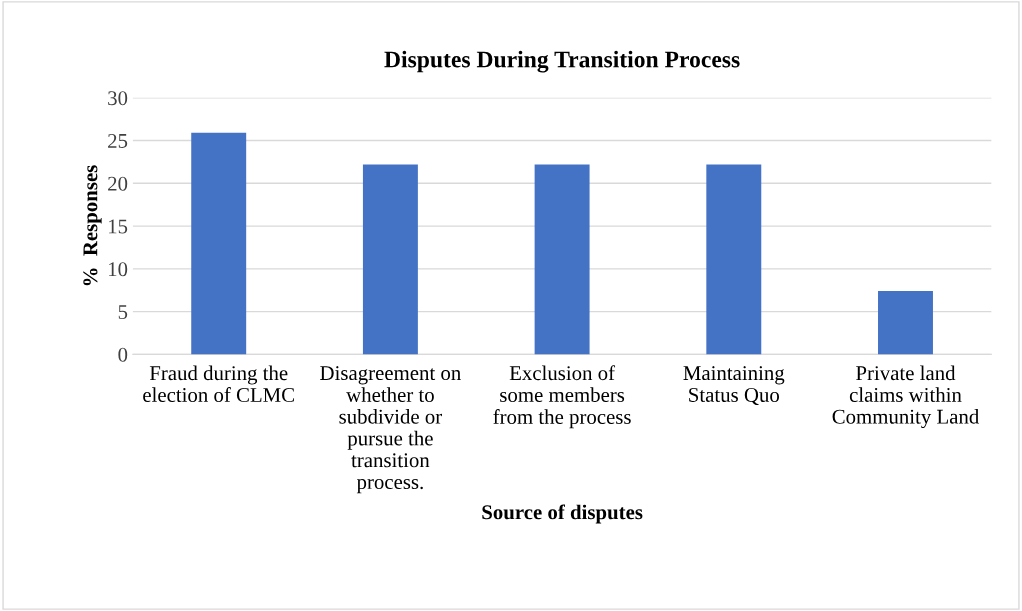 This screenshot has height=611, width=1022. I want to click on y-tick-label: 25, so click(118, 140).